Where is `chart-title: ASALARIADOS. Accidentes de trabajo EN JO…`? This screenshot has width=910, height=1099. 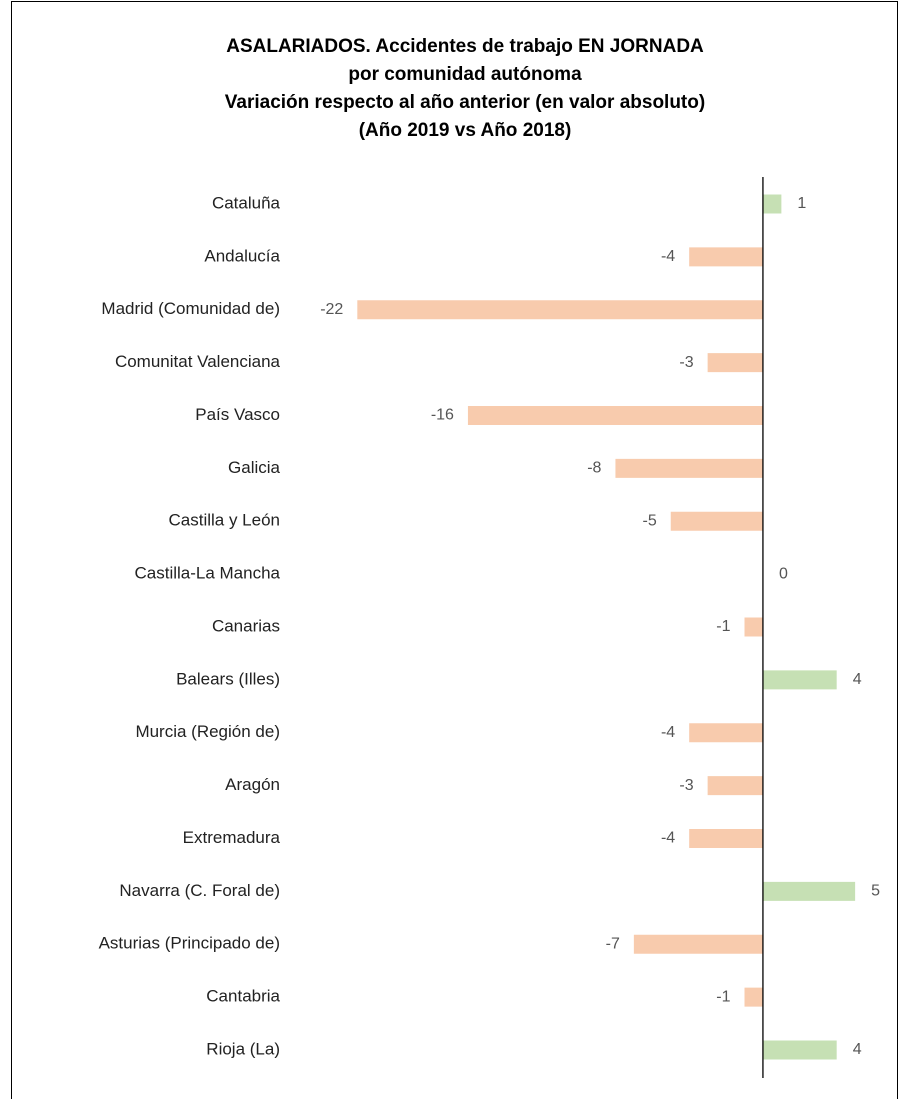
chart-title: ASALARIADOS. Accidentes de trabajo EN JO… is located at coordinates (465, 46).